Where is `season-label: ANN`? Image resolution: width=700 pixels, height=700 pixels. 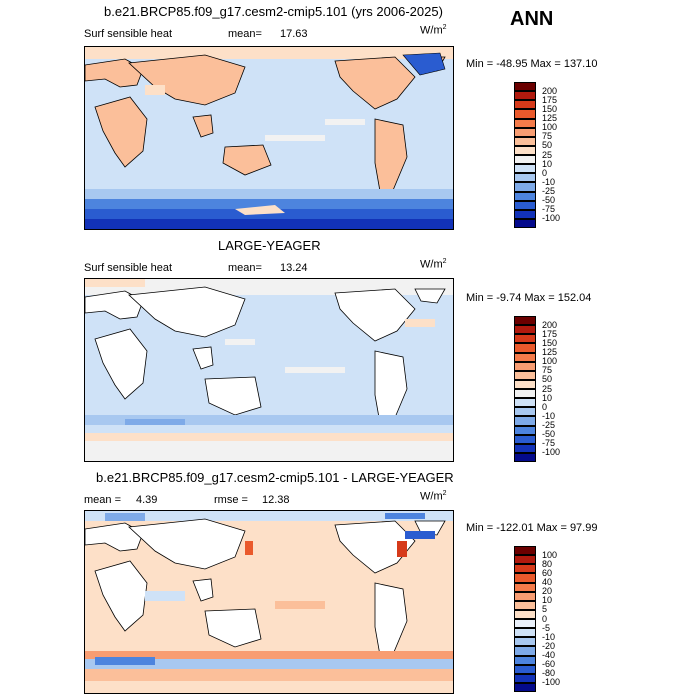 season-label: ANN is located at coordinates (532, 19).